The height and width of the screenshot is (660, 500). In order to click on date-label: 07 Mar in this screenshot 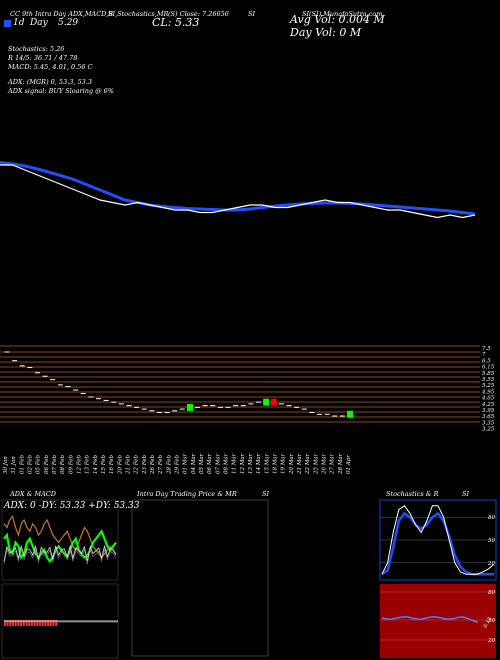, I will do `click(218, 463)`.